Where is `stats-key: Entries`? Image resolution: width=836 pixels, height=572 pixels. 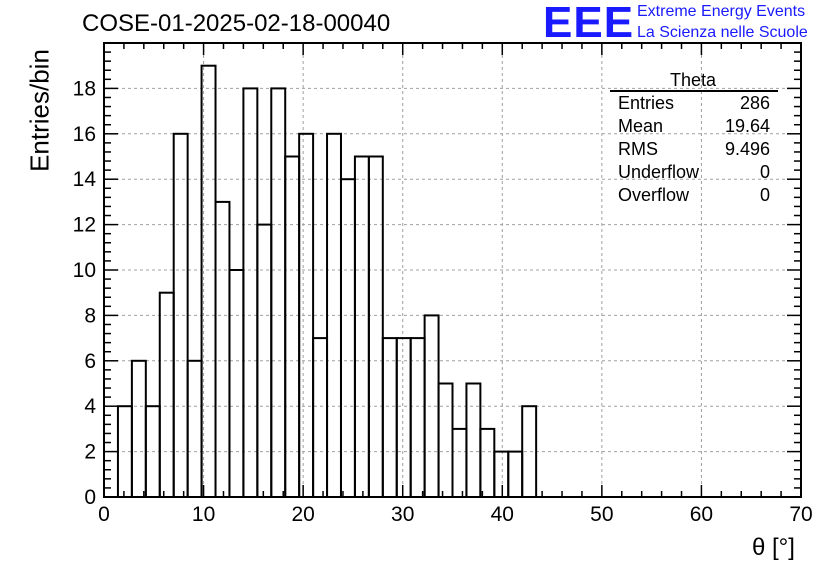 stats-key: Entries is located at coordinates (646, 103).